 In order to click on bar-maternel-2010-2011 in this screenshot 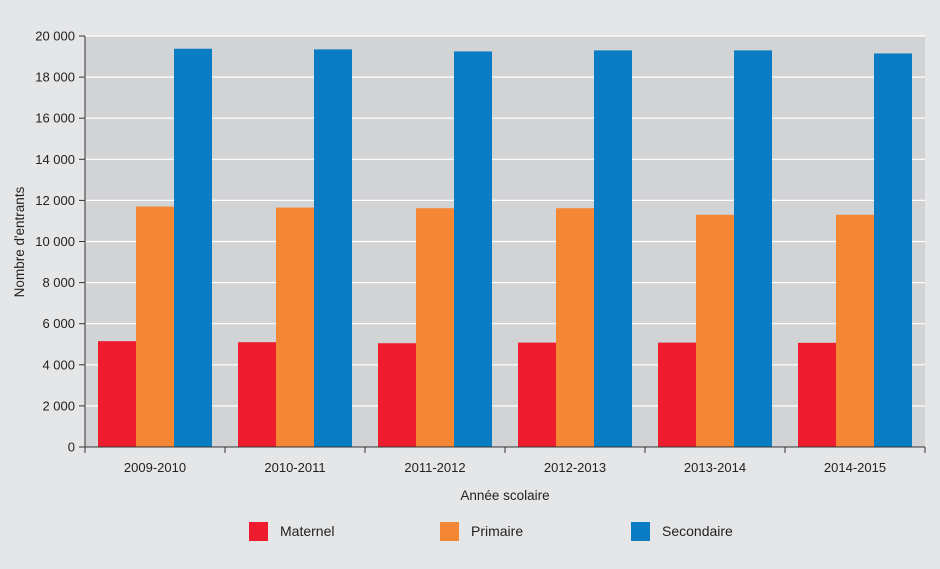, I will do `click(257, 394)`.